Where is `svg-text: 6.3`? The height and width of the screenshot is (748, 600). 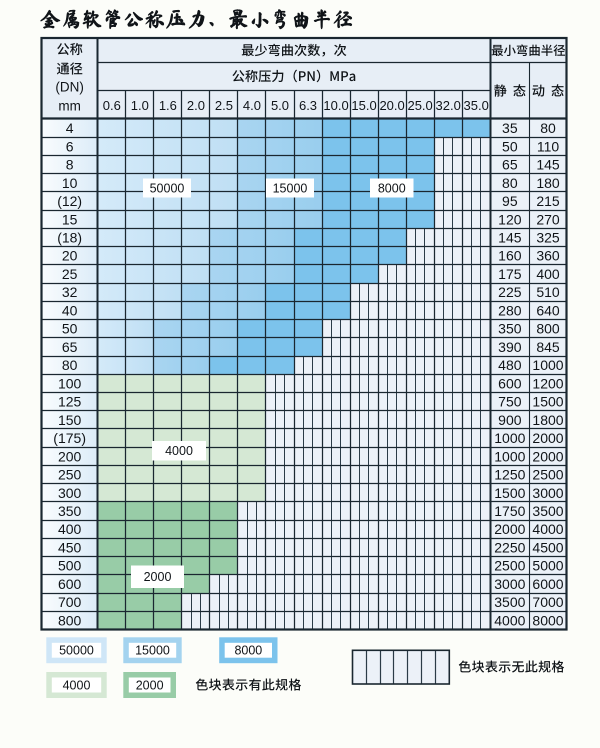
svg-text: 6.3 is located at coordinates (308, 105).